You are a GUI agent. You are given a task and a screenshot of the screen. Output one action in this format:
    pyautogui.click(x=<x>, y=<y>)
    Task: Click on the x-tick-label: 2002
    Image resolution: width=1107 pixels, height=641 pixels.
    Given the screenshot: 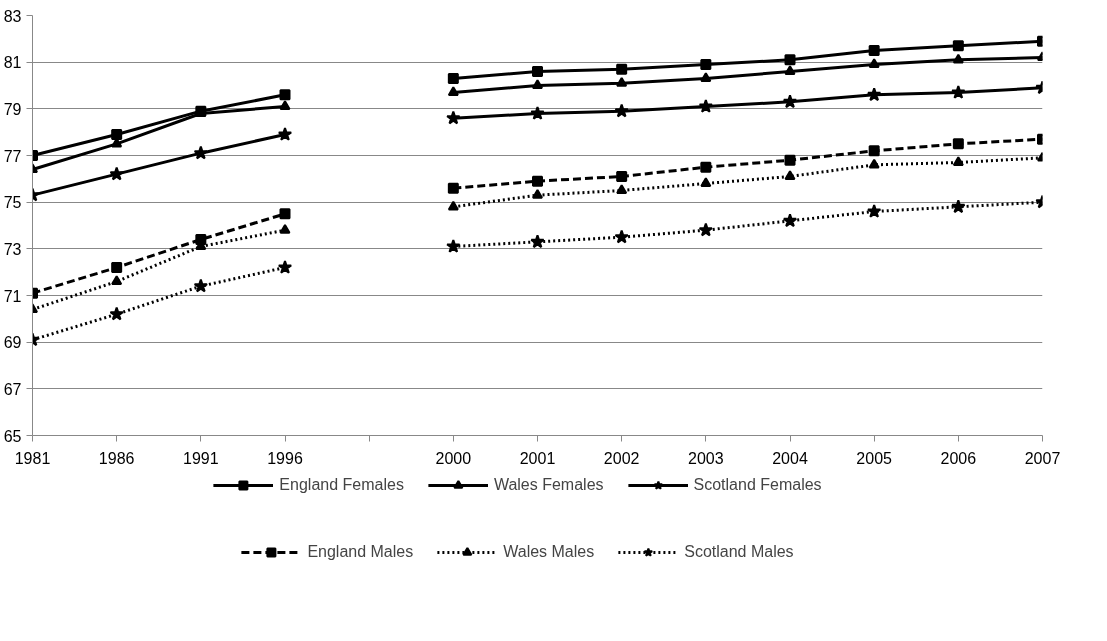 What is the action you would take?
    pyautogui.click(x=621, y=458)
    